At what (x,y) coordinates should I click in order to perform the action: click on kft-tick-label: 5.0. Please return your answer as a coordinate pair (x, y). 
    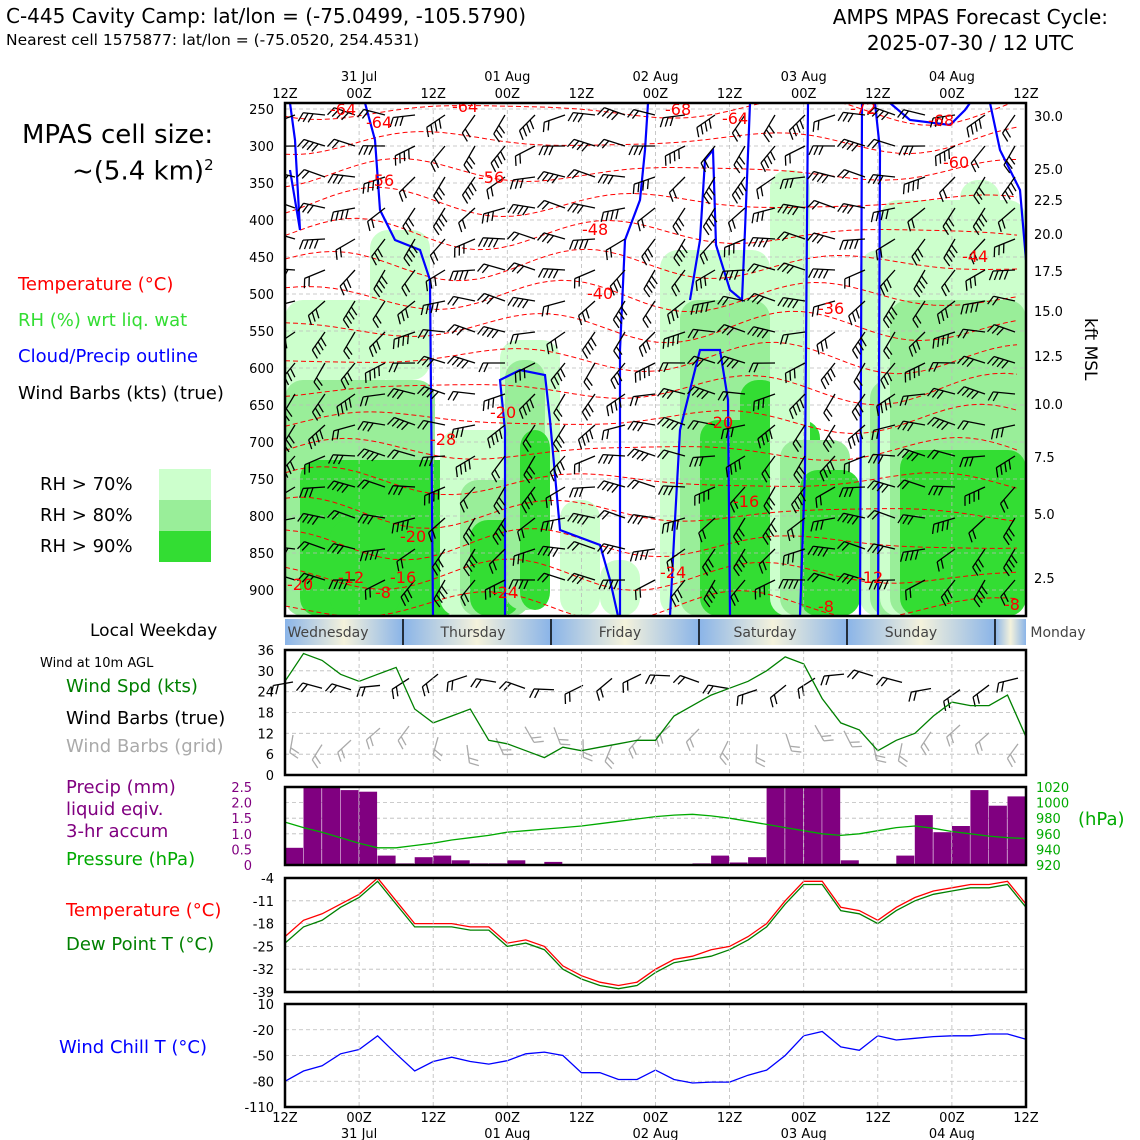
    Looking at the image, I should click on (1044, 515).